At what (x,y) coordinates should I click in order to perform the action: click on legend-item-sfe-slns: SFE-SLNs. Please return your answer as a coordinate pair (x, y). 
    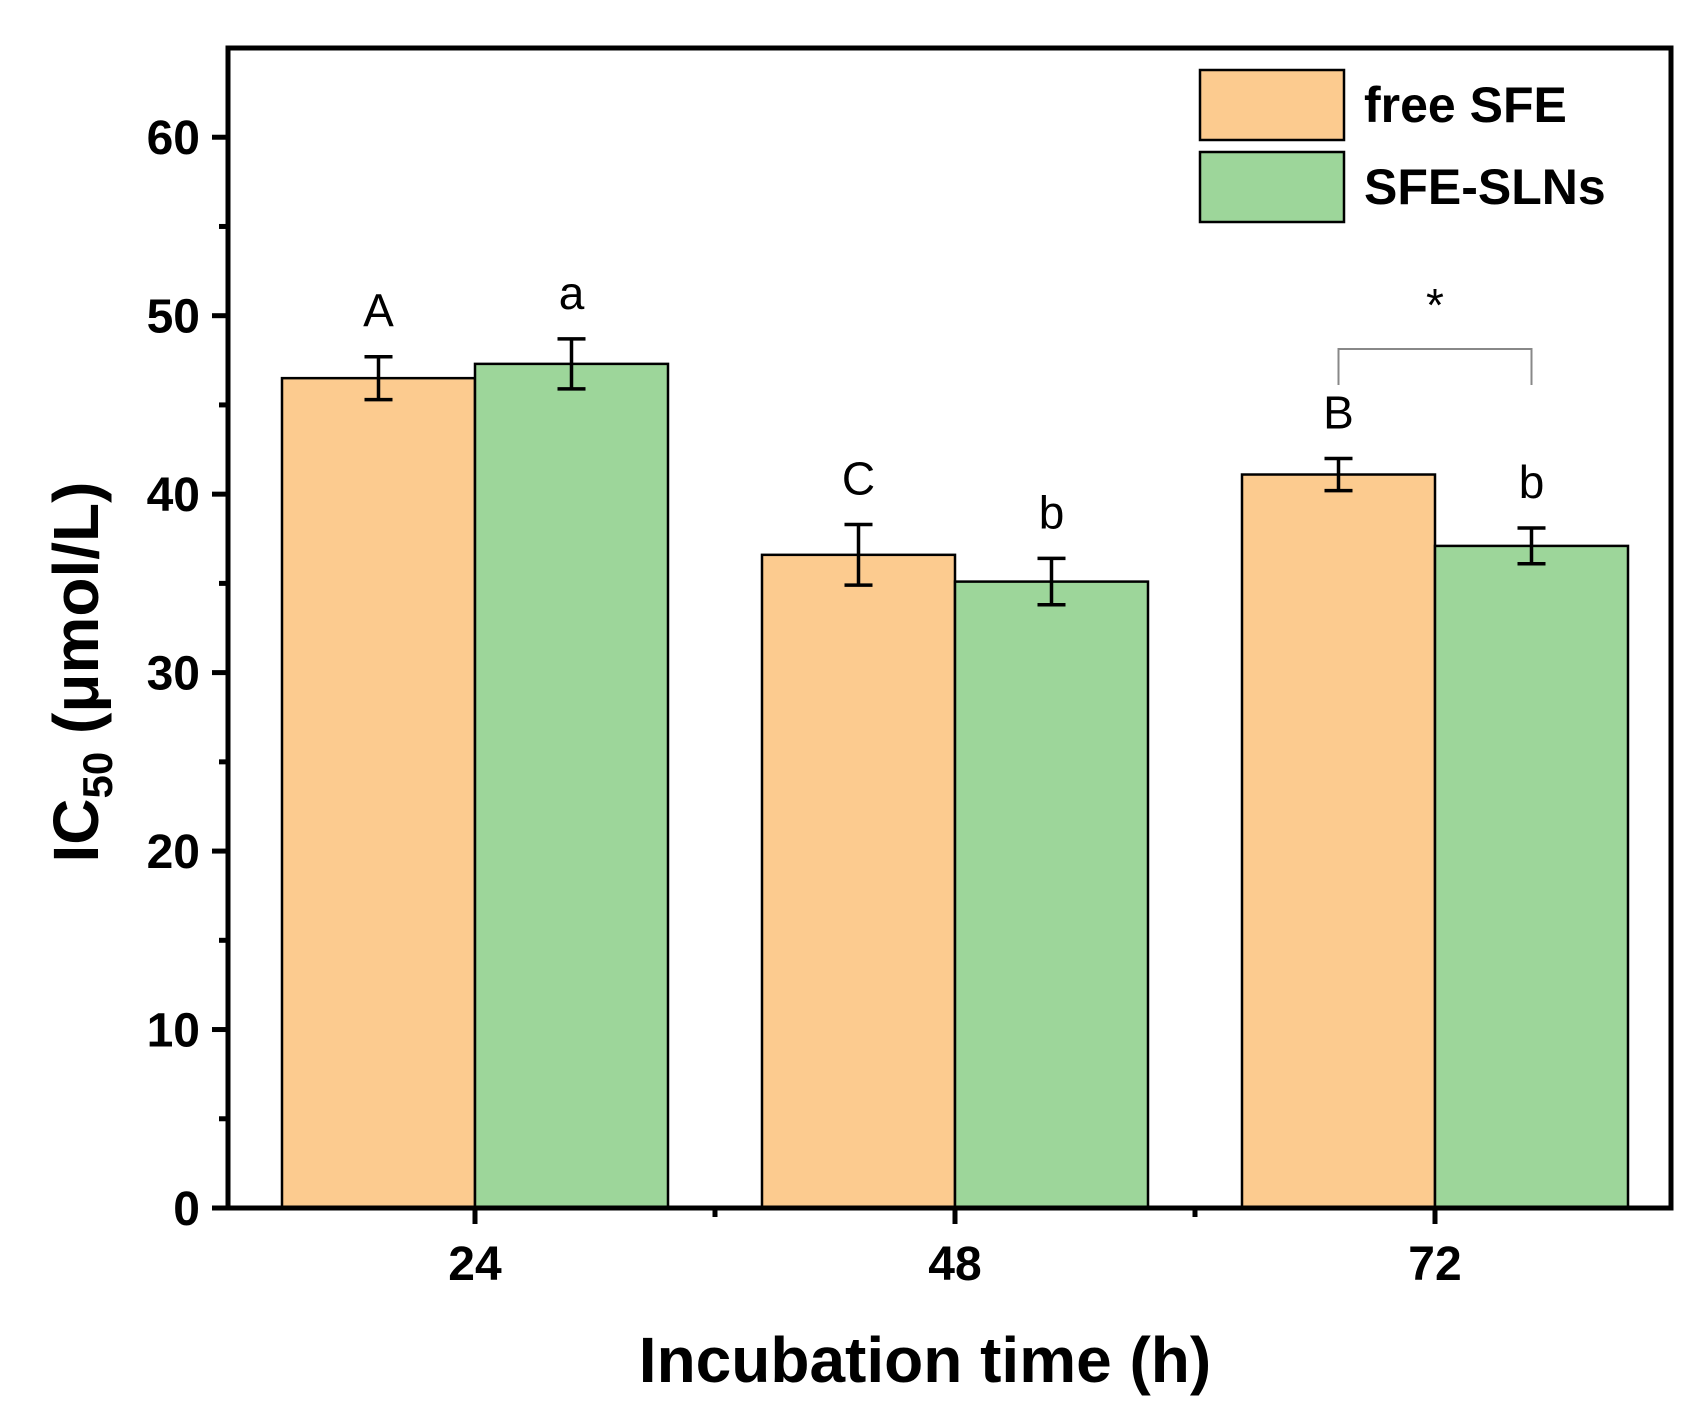
    Looking at the image, I should click on (1402, 187).